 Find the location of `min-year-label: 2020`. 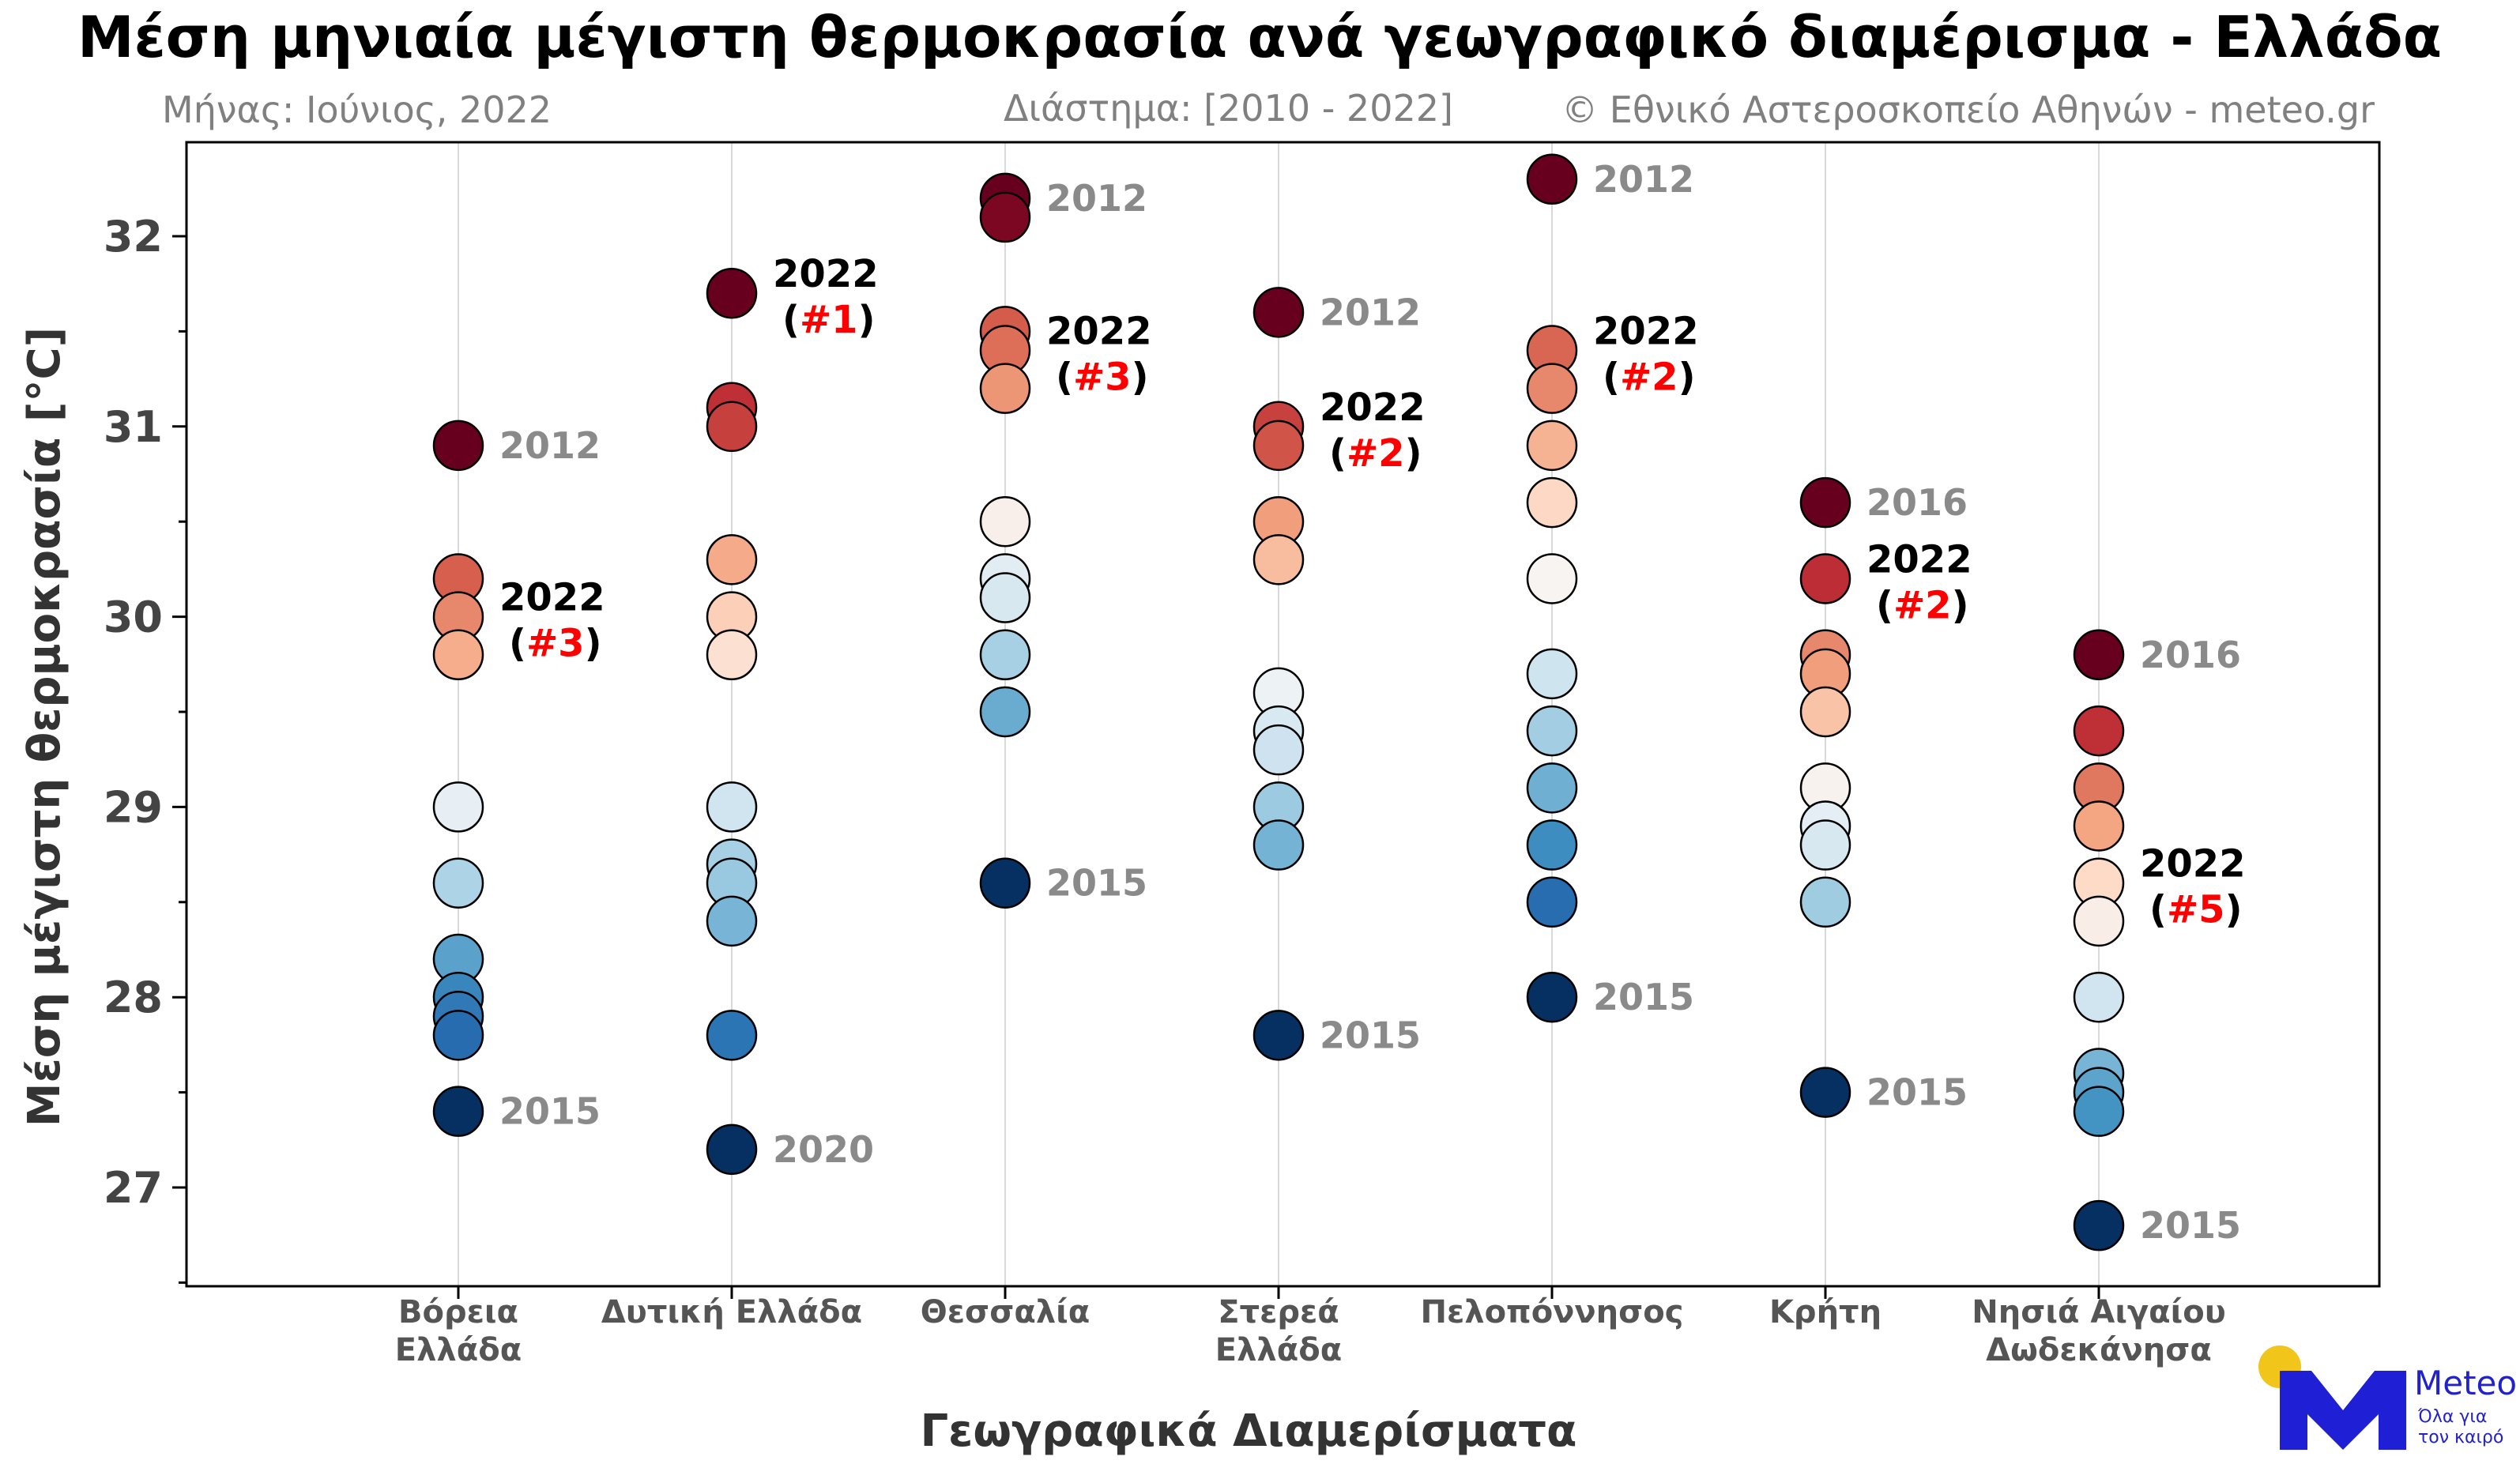

min-year-label: 2020 is located at coordinates (823, 1150).